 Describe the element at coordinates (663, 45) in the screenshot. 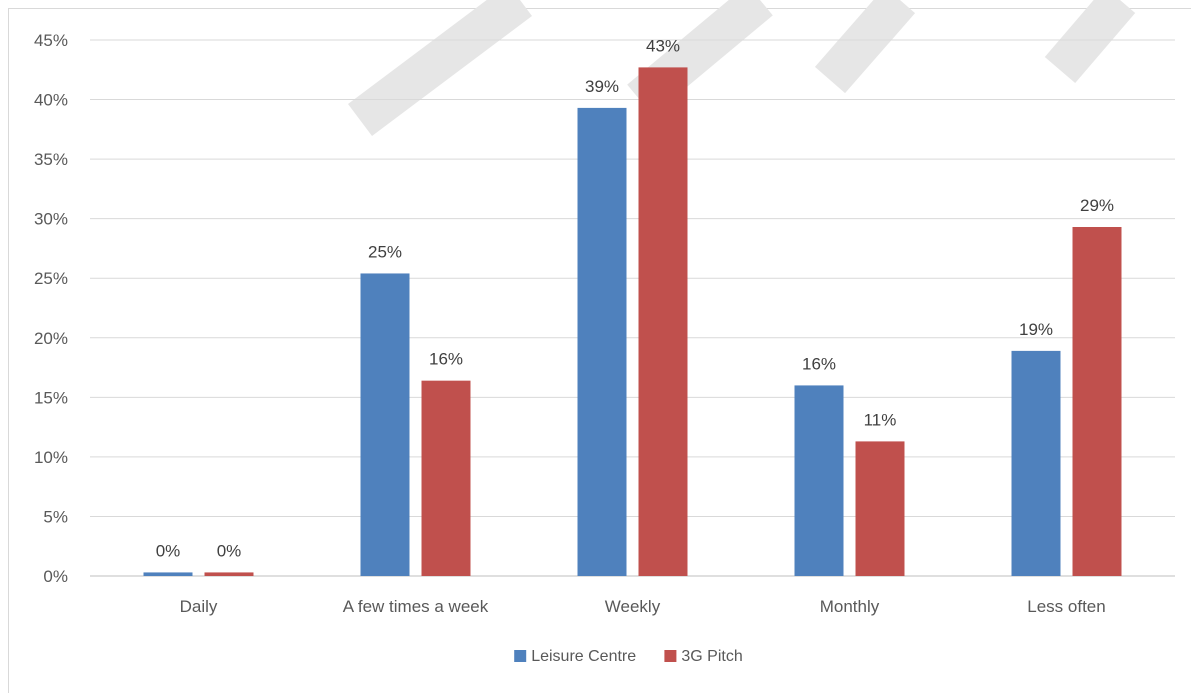

I see `data-label: 43%` at that location.